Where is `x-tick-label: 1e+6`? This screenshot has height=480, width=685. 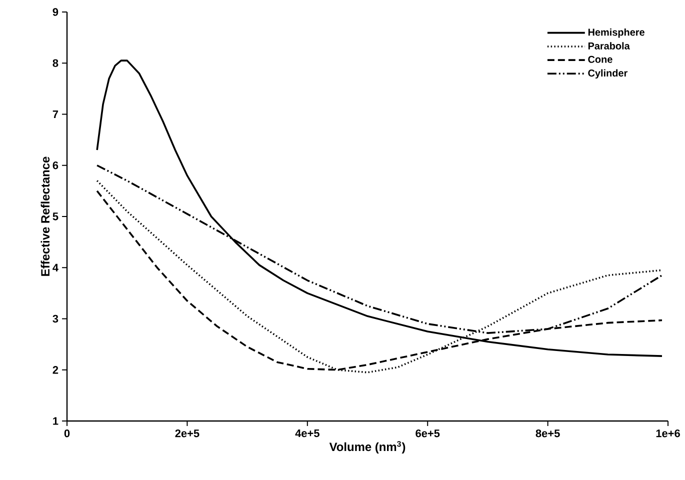 x-tick-label: 1e+6 is located at coordinates (668, 434).